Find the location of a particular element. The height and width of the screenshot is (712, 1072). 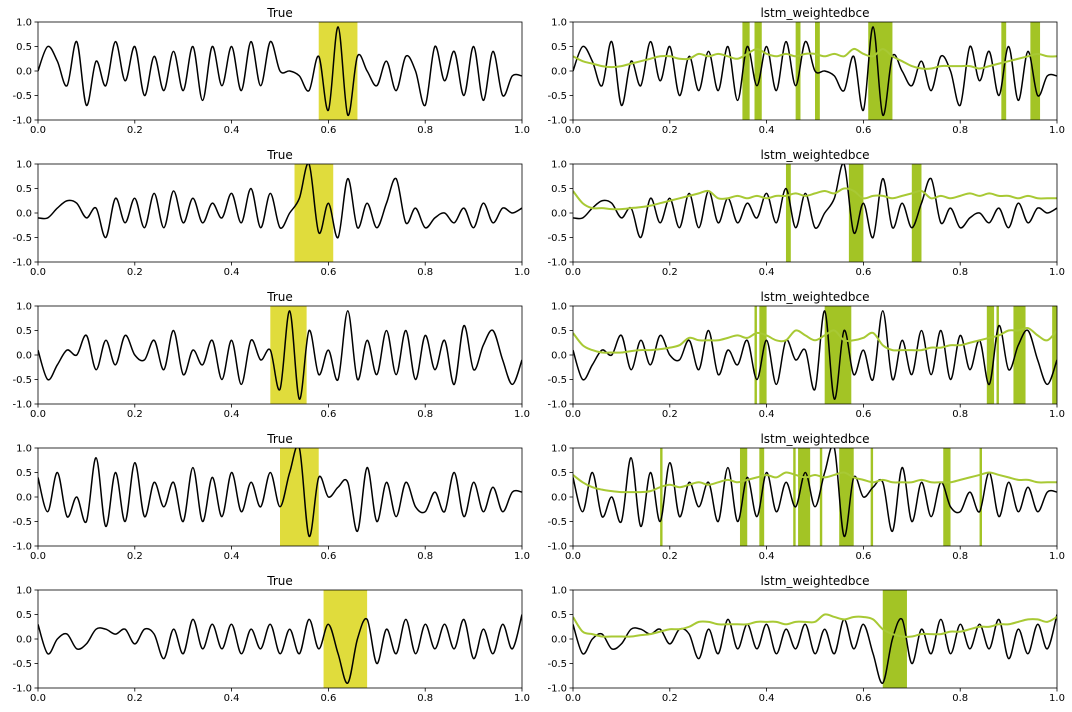

chart-title: True is located at coordinates (279, 155).